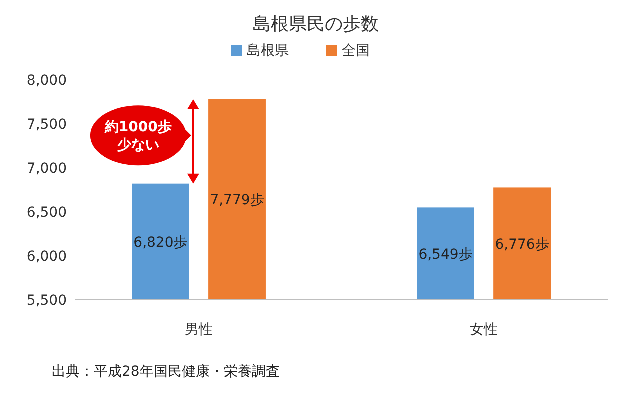 Image resolution: width=632 pixels, height=395 pixels. I want to click on y-tick-label: 7,000, so click(46, 169).